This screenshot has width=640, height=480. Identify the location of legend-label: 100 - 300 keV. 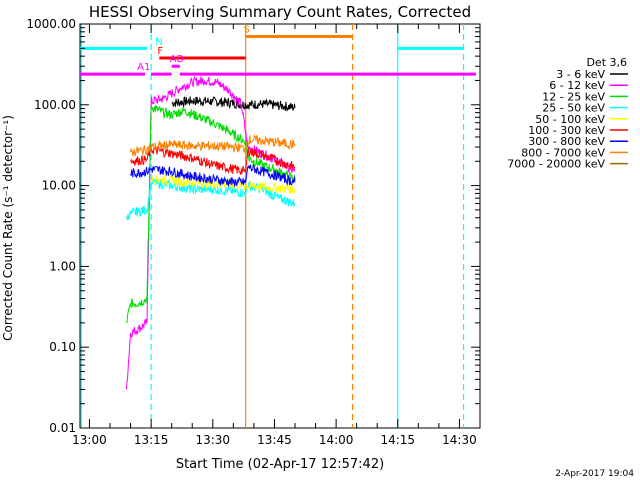
(566, 130).